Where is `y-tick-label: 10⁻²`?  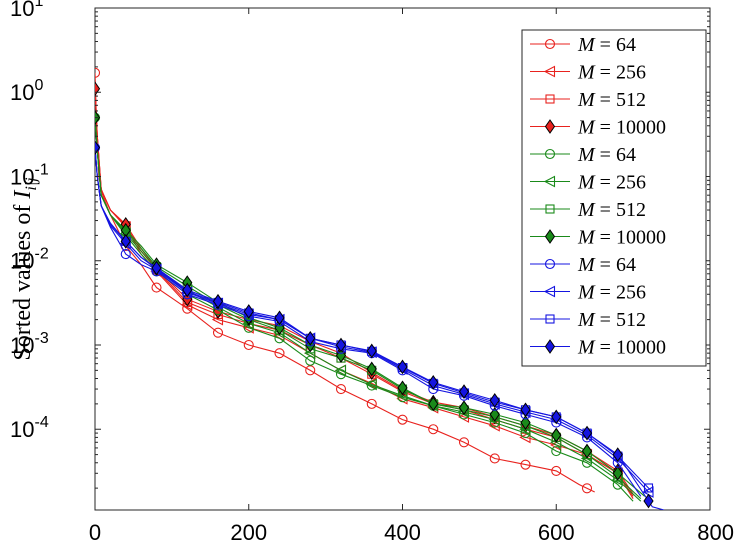 y-tick-label: 10⁻² is located at coordinates (29, 260).